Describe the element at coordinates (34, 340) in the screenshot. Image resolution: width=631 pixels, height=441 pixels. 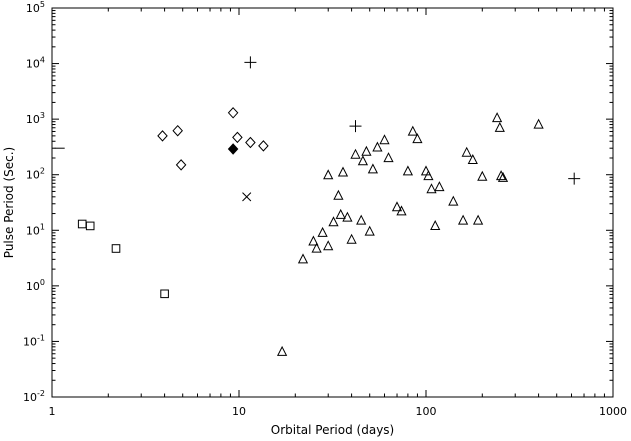
I see `y-tick-label: 10⁻¹` at that location.